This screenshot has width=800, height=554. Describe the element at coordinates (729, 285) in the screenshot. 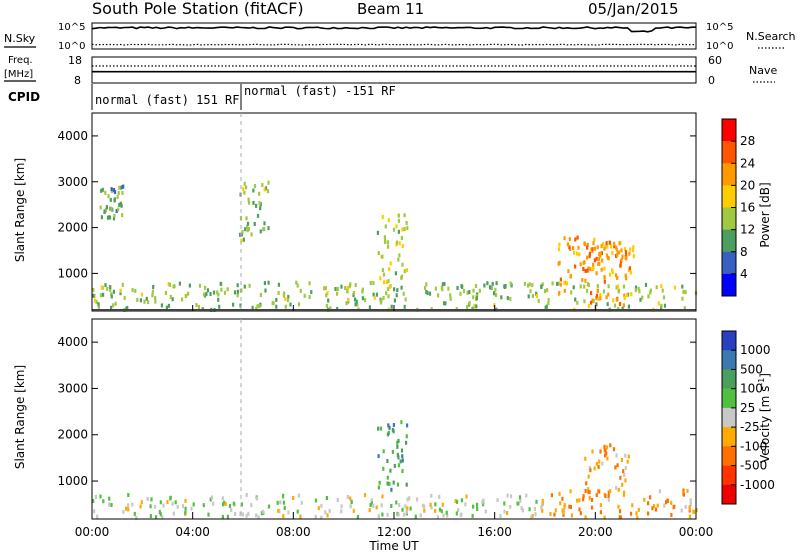

I see `power-colorbar-swatch` at that location.